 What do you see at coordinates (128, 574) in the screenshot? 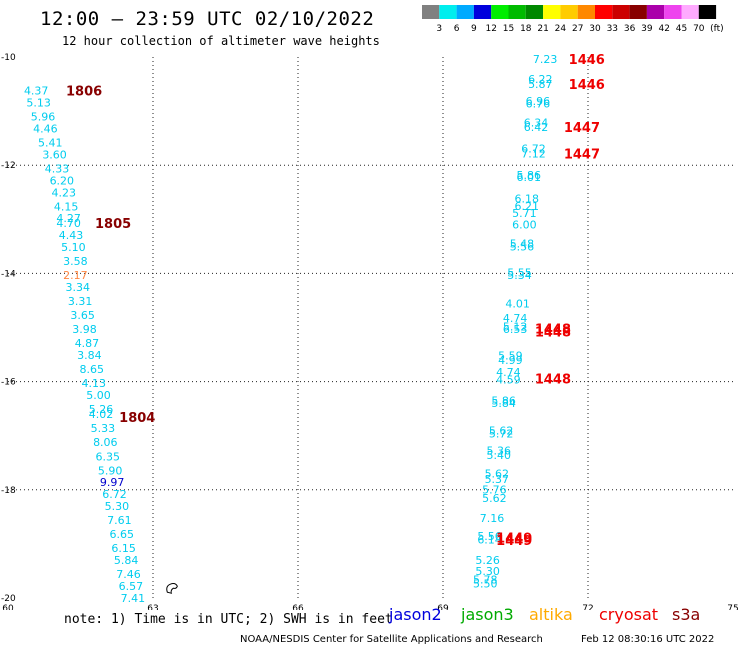
I see `wave-height-label: 7.46` at bounding box center [128, 574].